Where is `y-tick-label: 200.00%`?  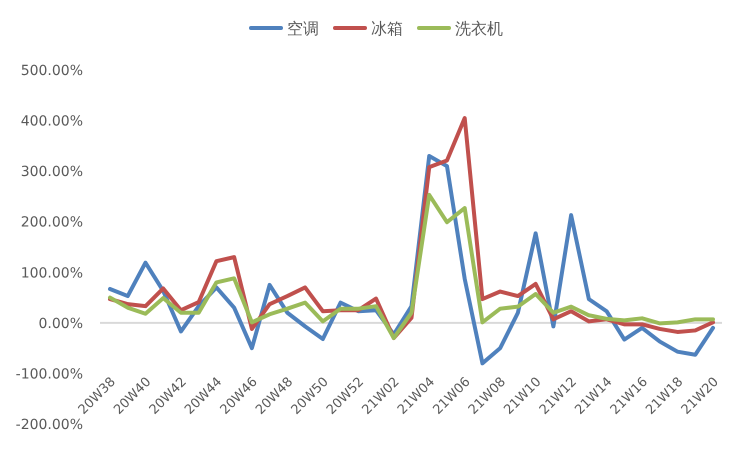 y-tick-label: 200.00% is located at coordinates (51, 222).